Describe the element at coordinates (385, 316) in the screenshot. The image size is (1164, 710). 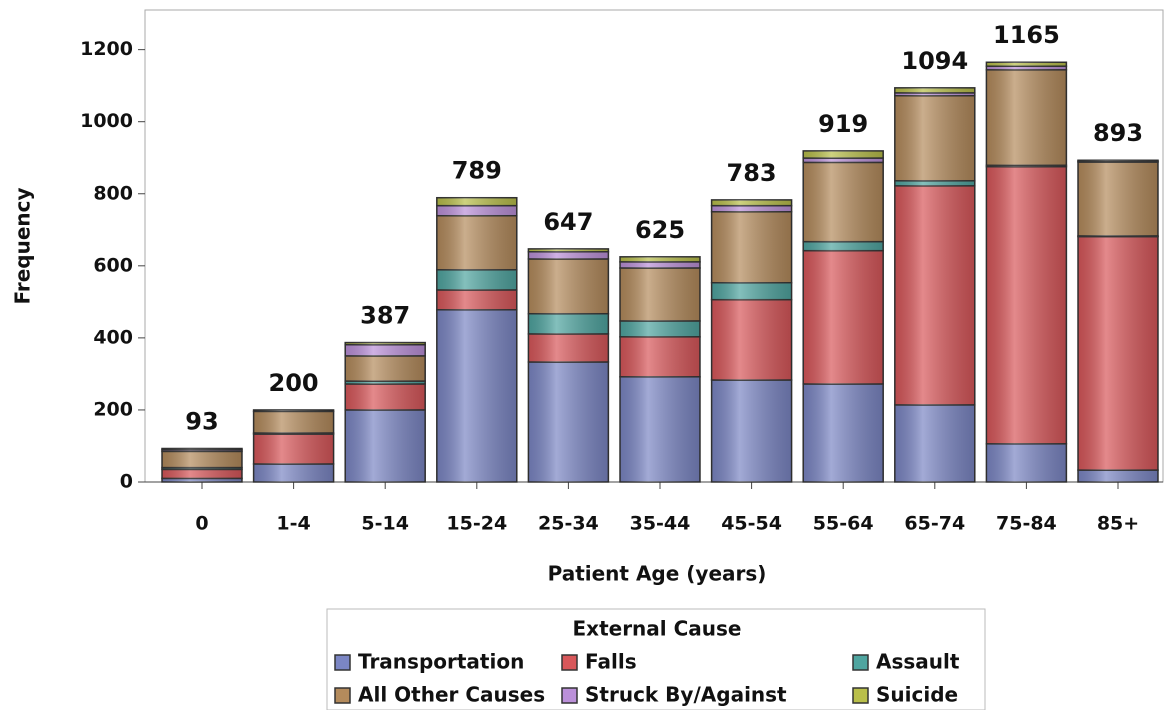
I see `total-label: 387` at that location.